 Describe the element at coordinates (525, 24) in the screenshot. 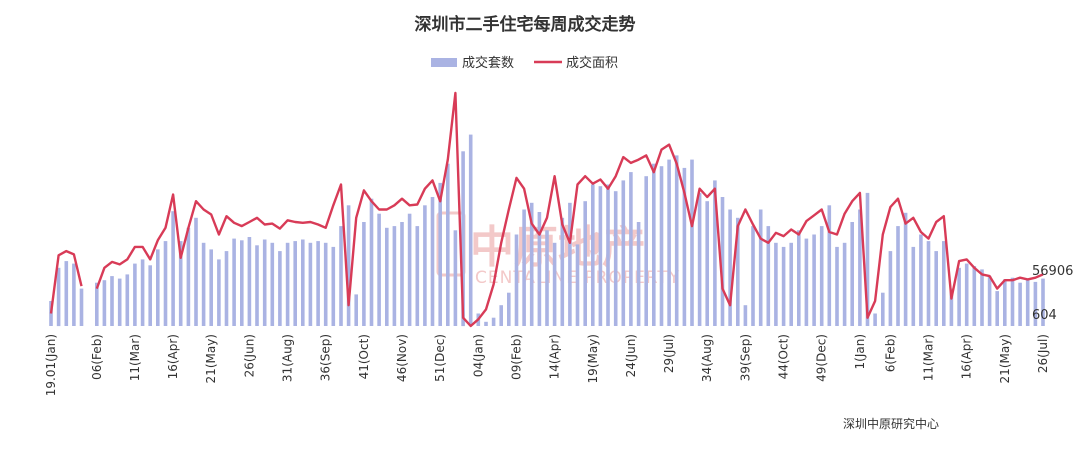

I see `chart-title: 深圳市二手住宅每周成交走势` at that location.